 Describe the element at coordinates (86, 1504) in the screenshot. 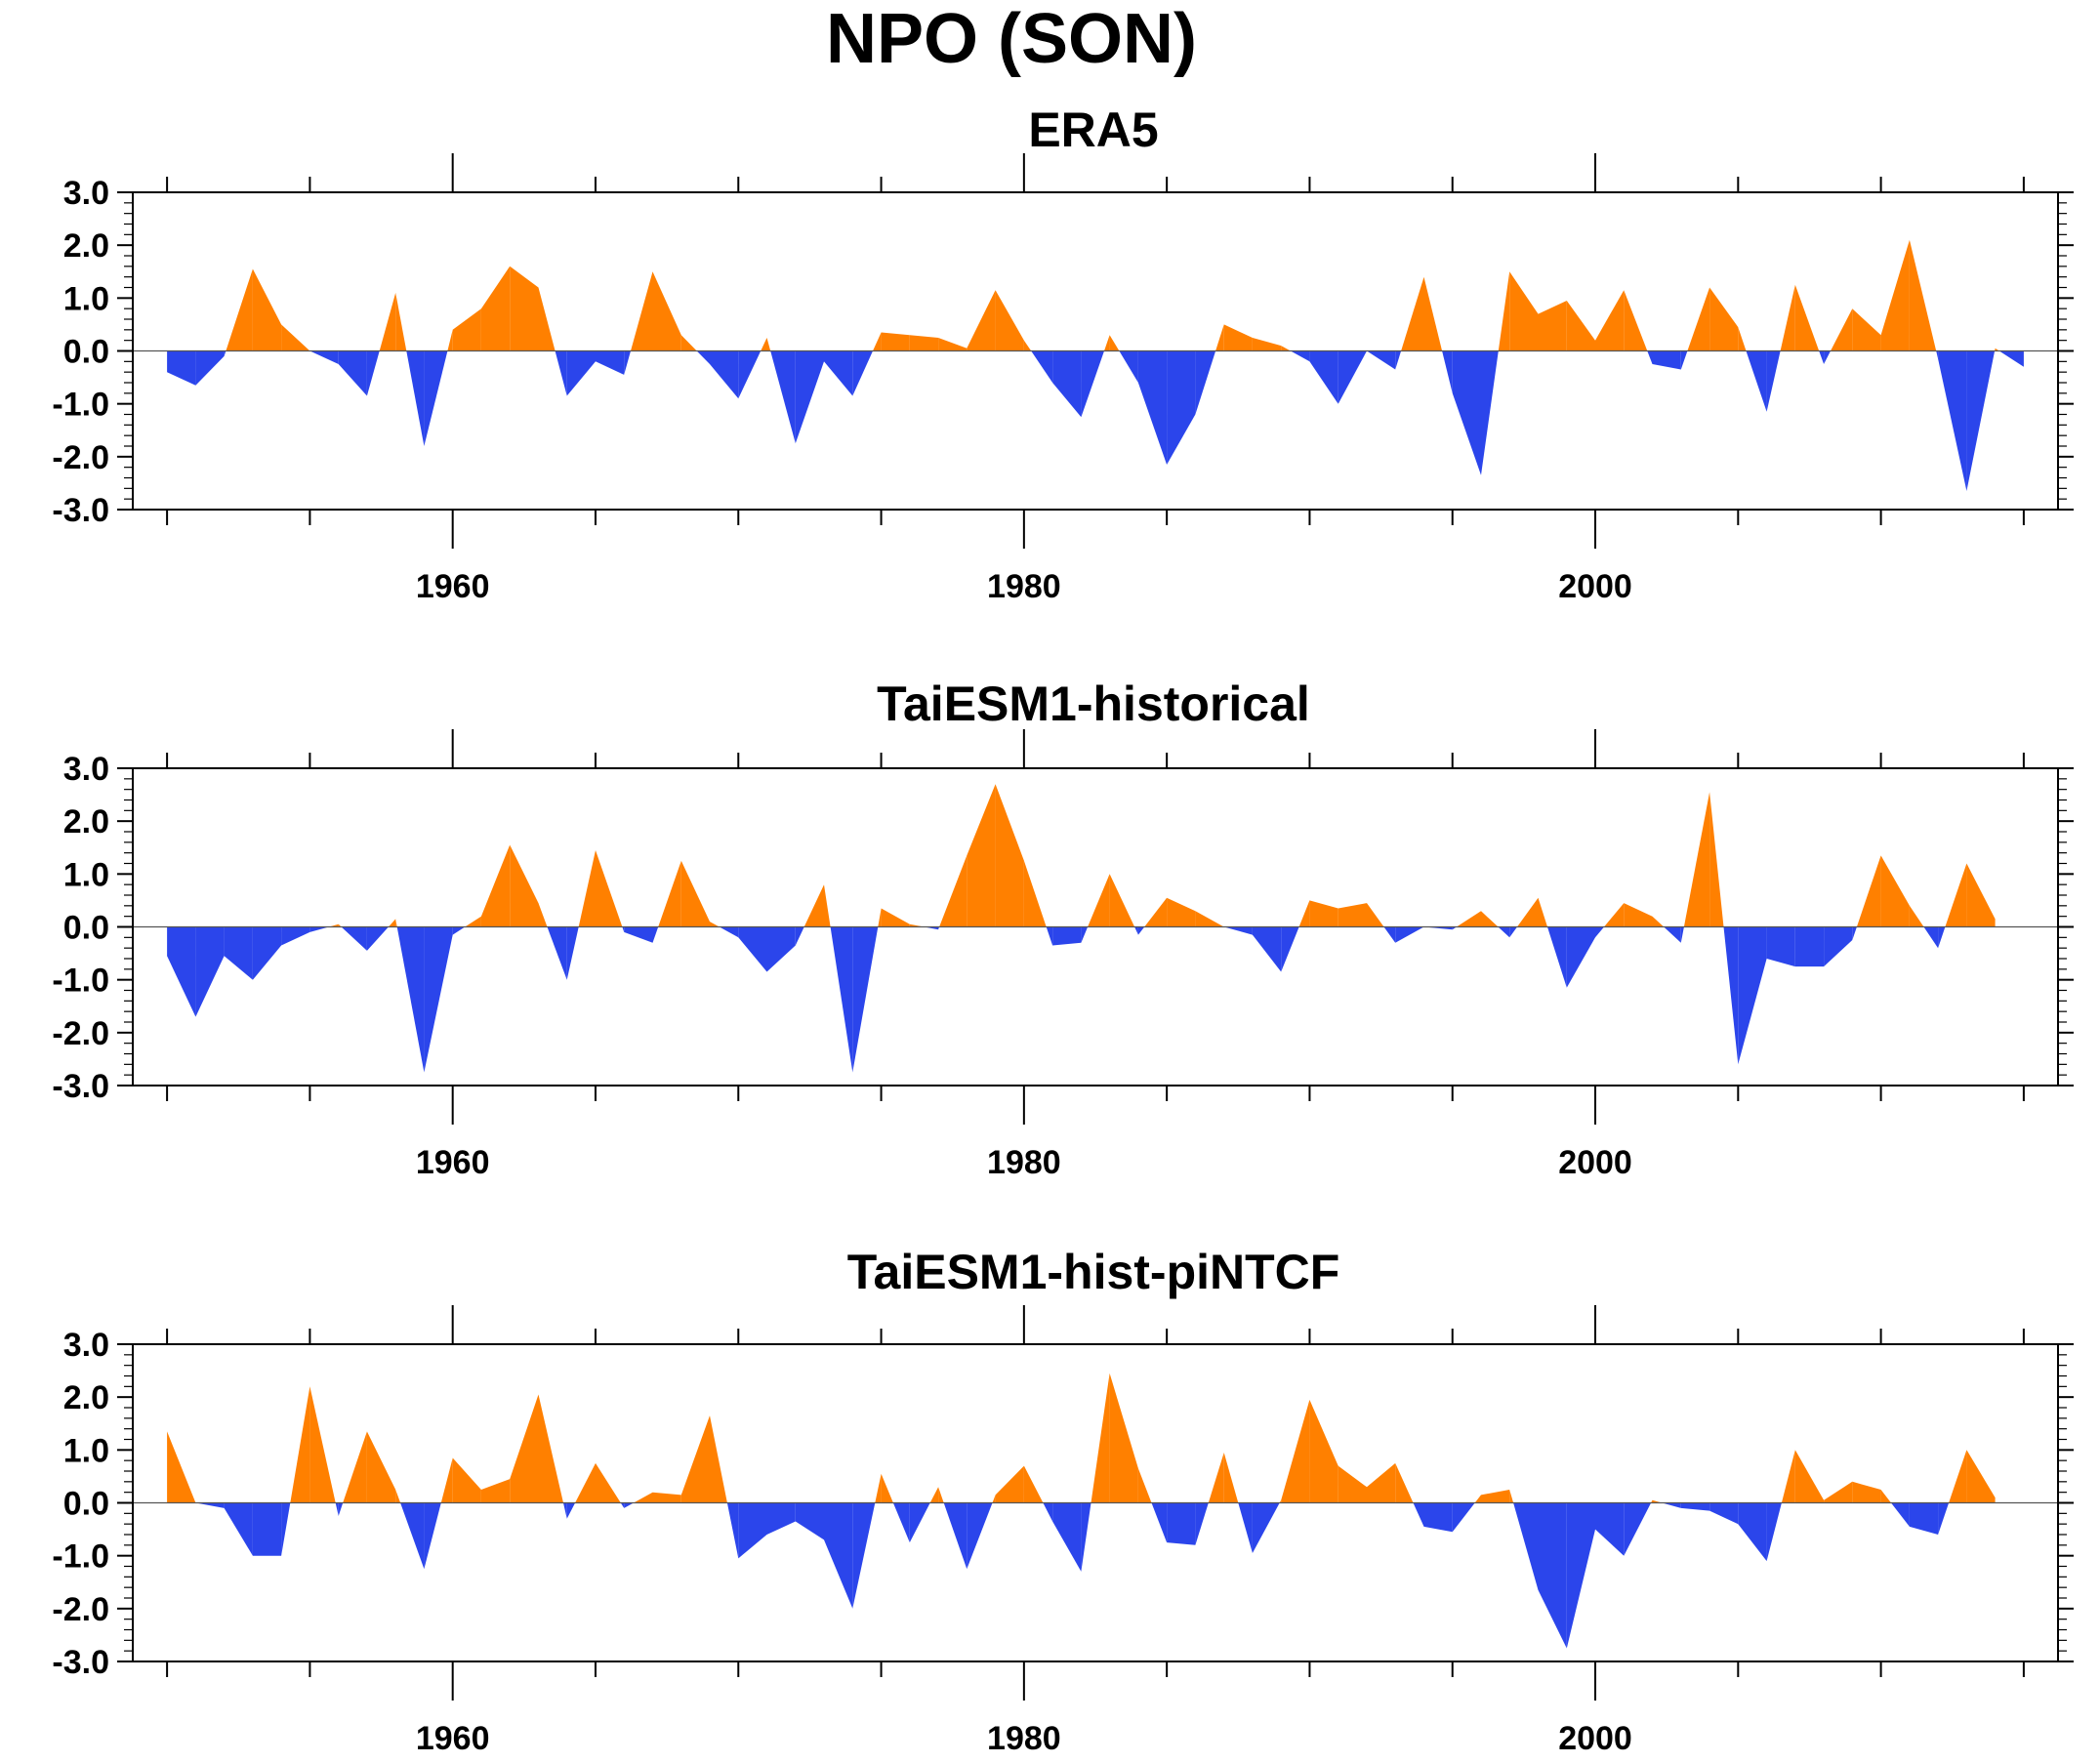

I see `y-tick-label: 0.0` at that location.